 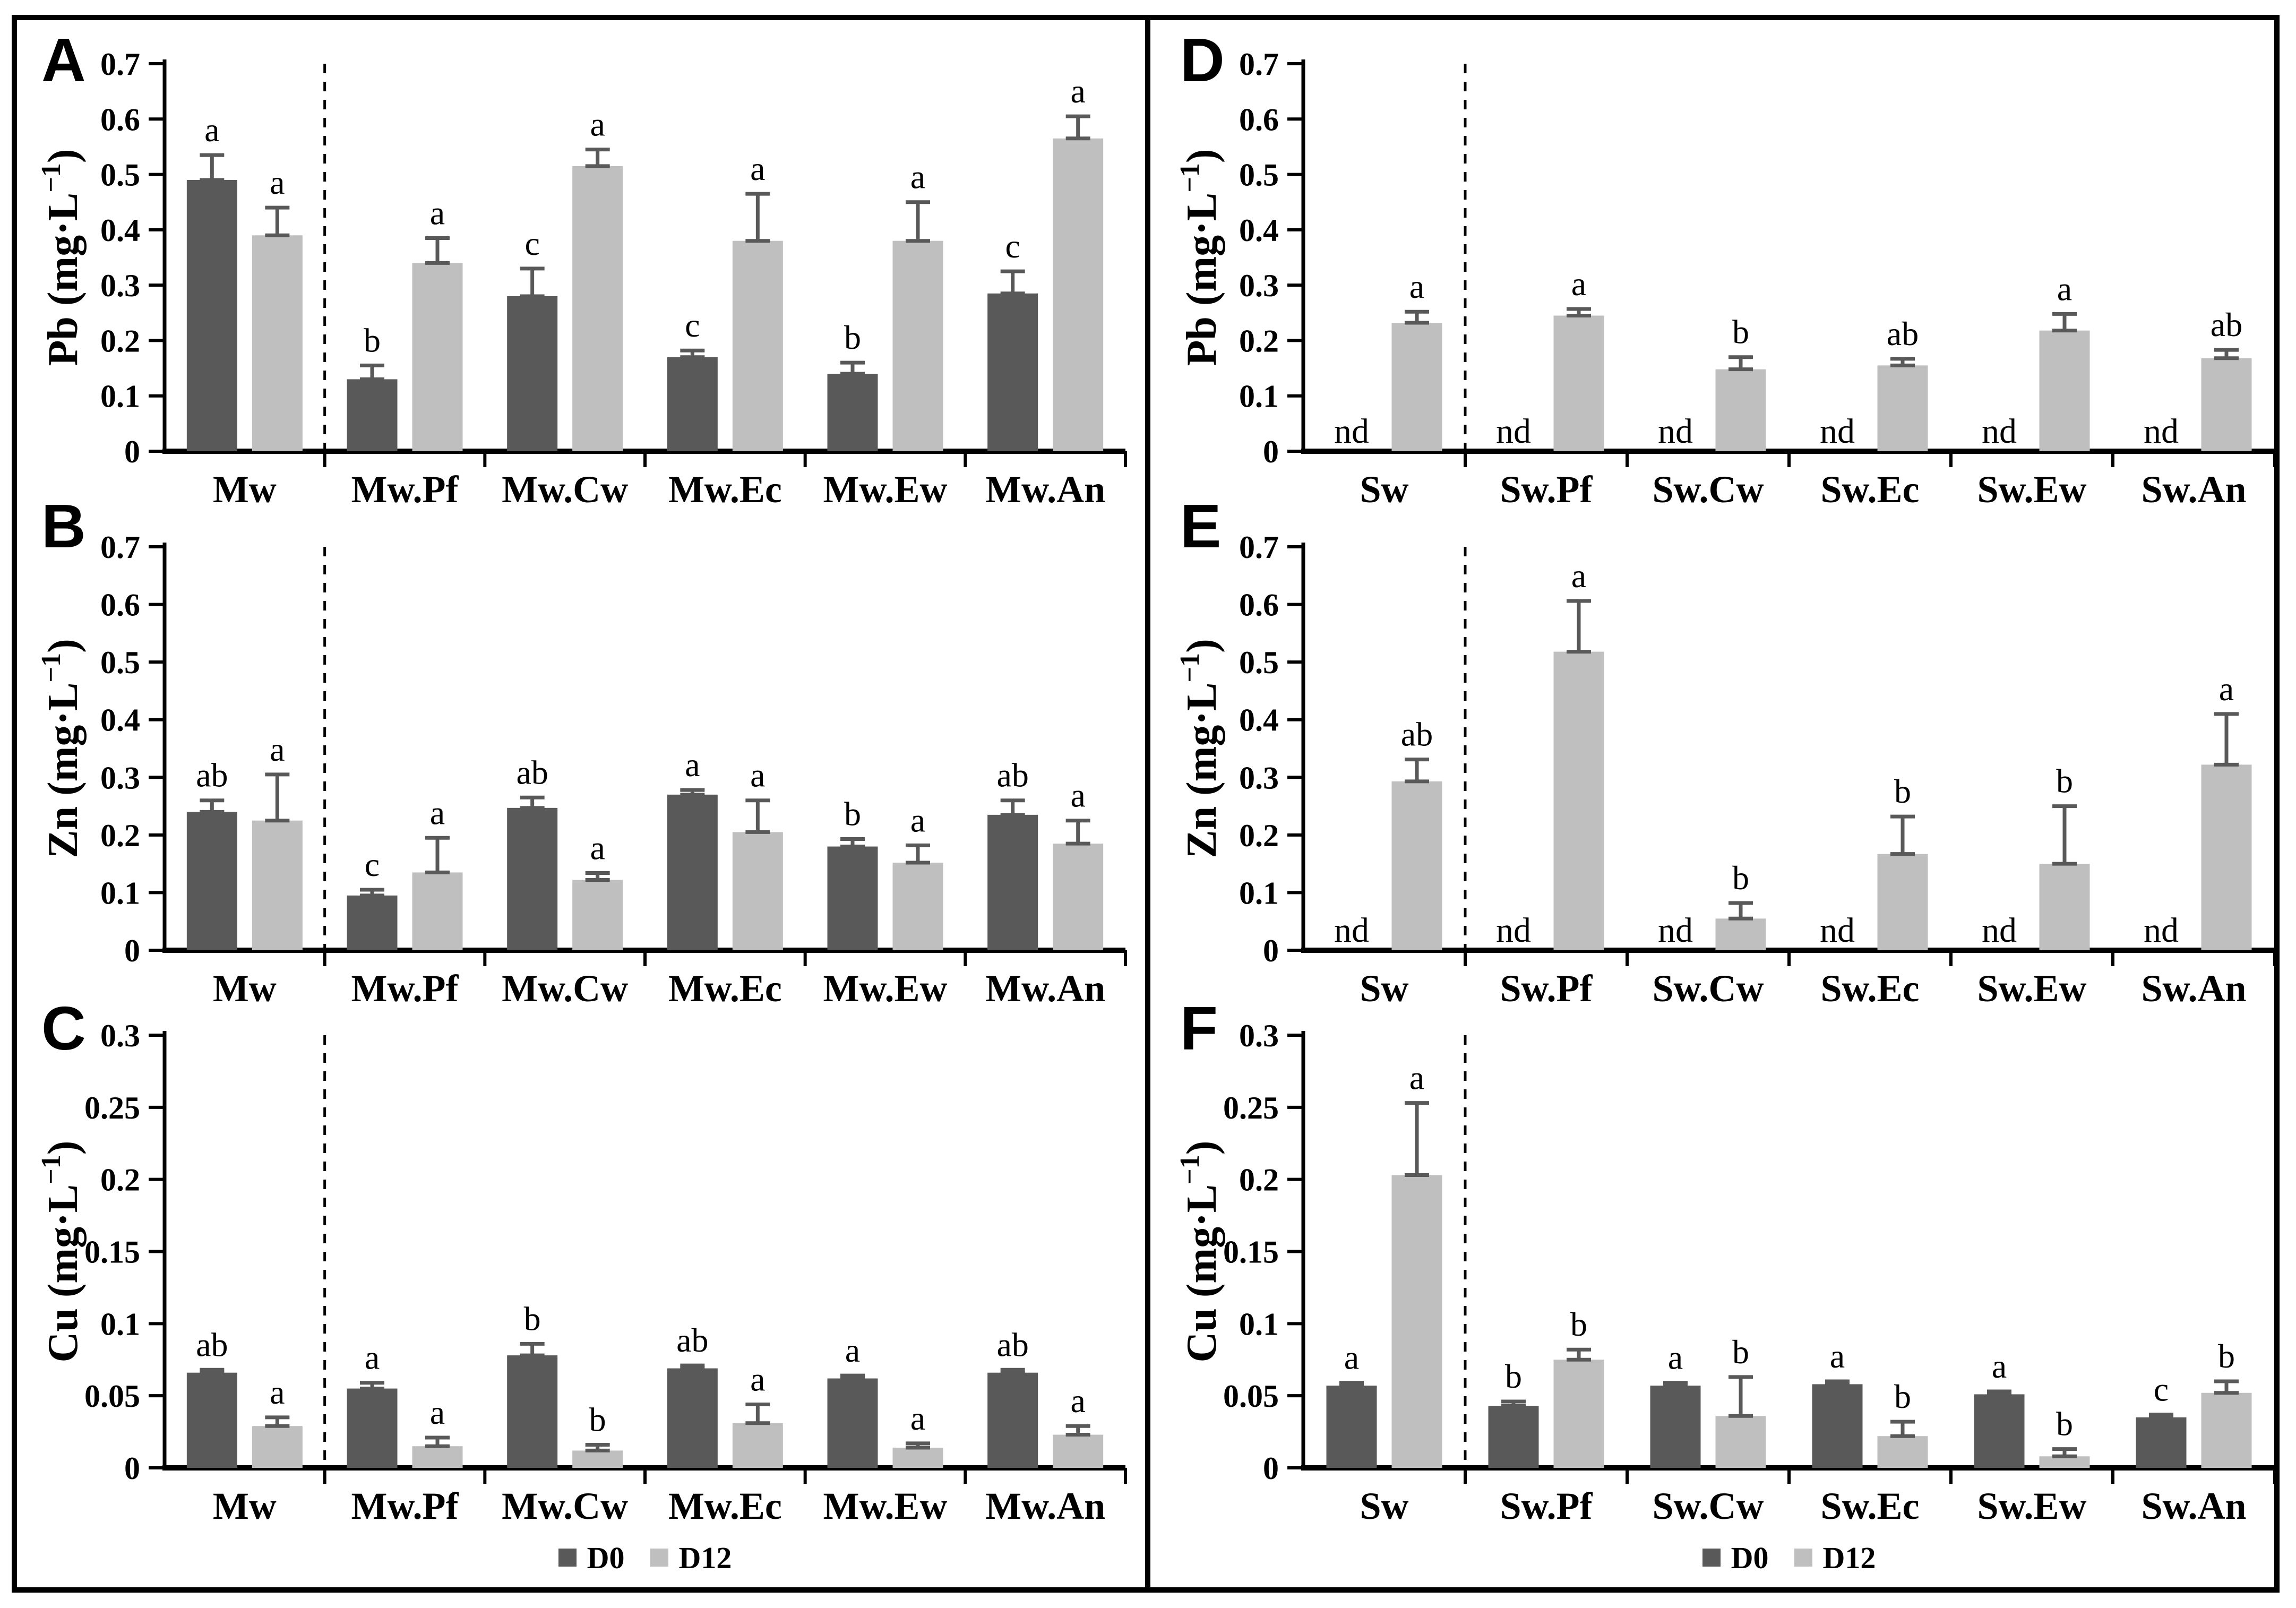 I want to click on y-tick-label: 0.5, so click(x=120, y=175).